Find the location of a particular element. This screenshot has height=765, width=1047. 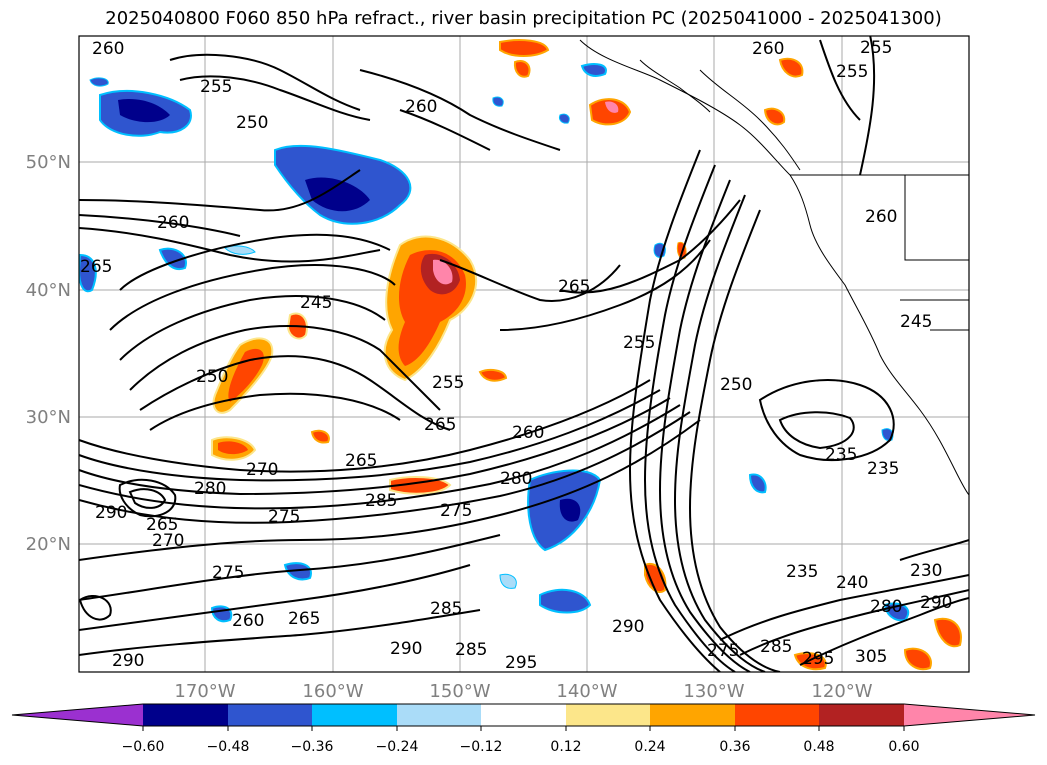

colorbar-tick-label: 0.12 is located at coordinates (565, 747).